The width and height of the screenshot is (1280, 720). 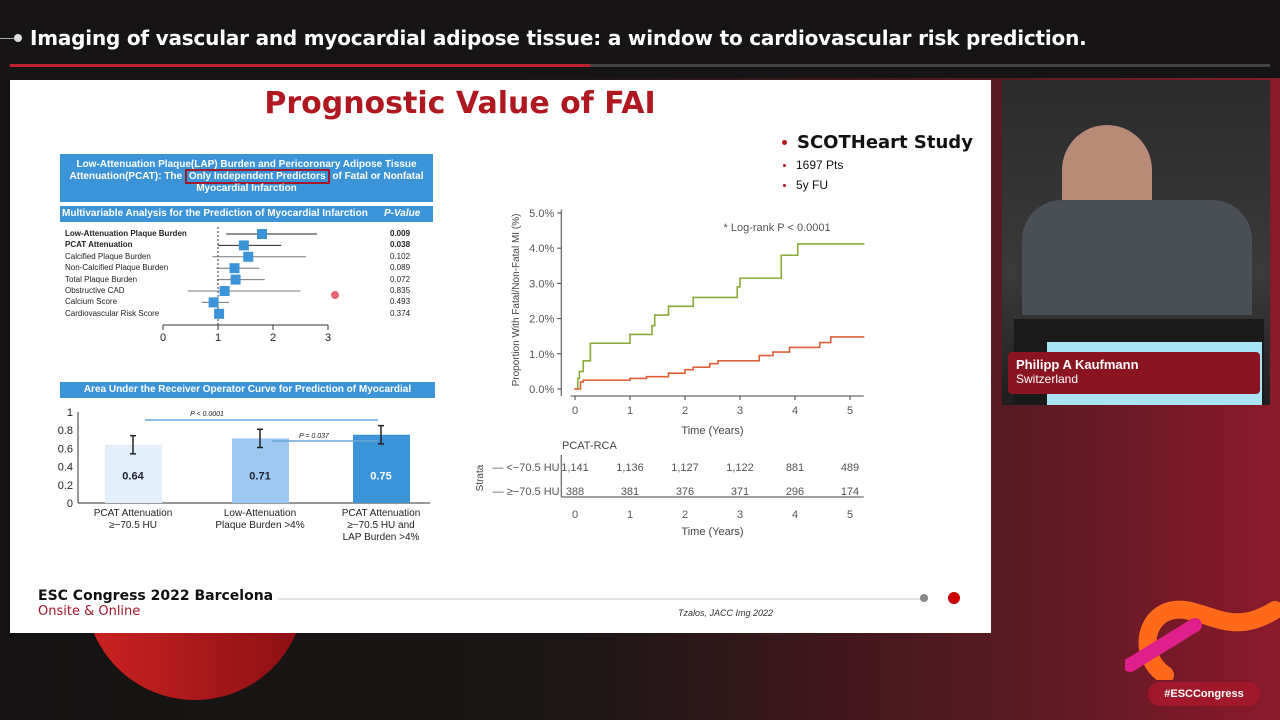 What do you see at coordinates (630, 515) in the screenshot?
I see `risk-x-tick-label: 1` at bounding box center [630, 515].